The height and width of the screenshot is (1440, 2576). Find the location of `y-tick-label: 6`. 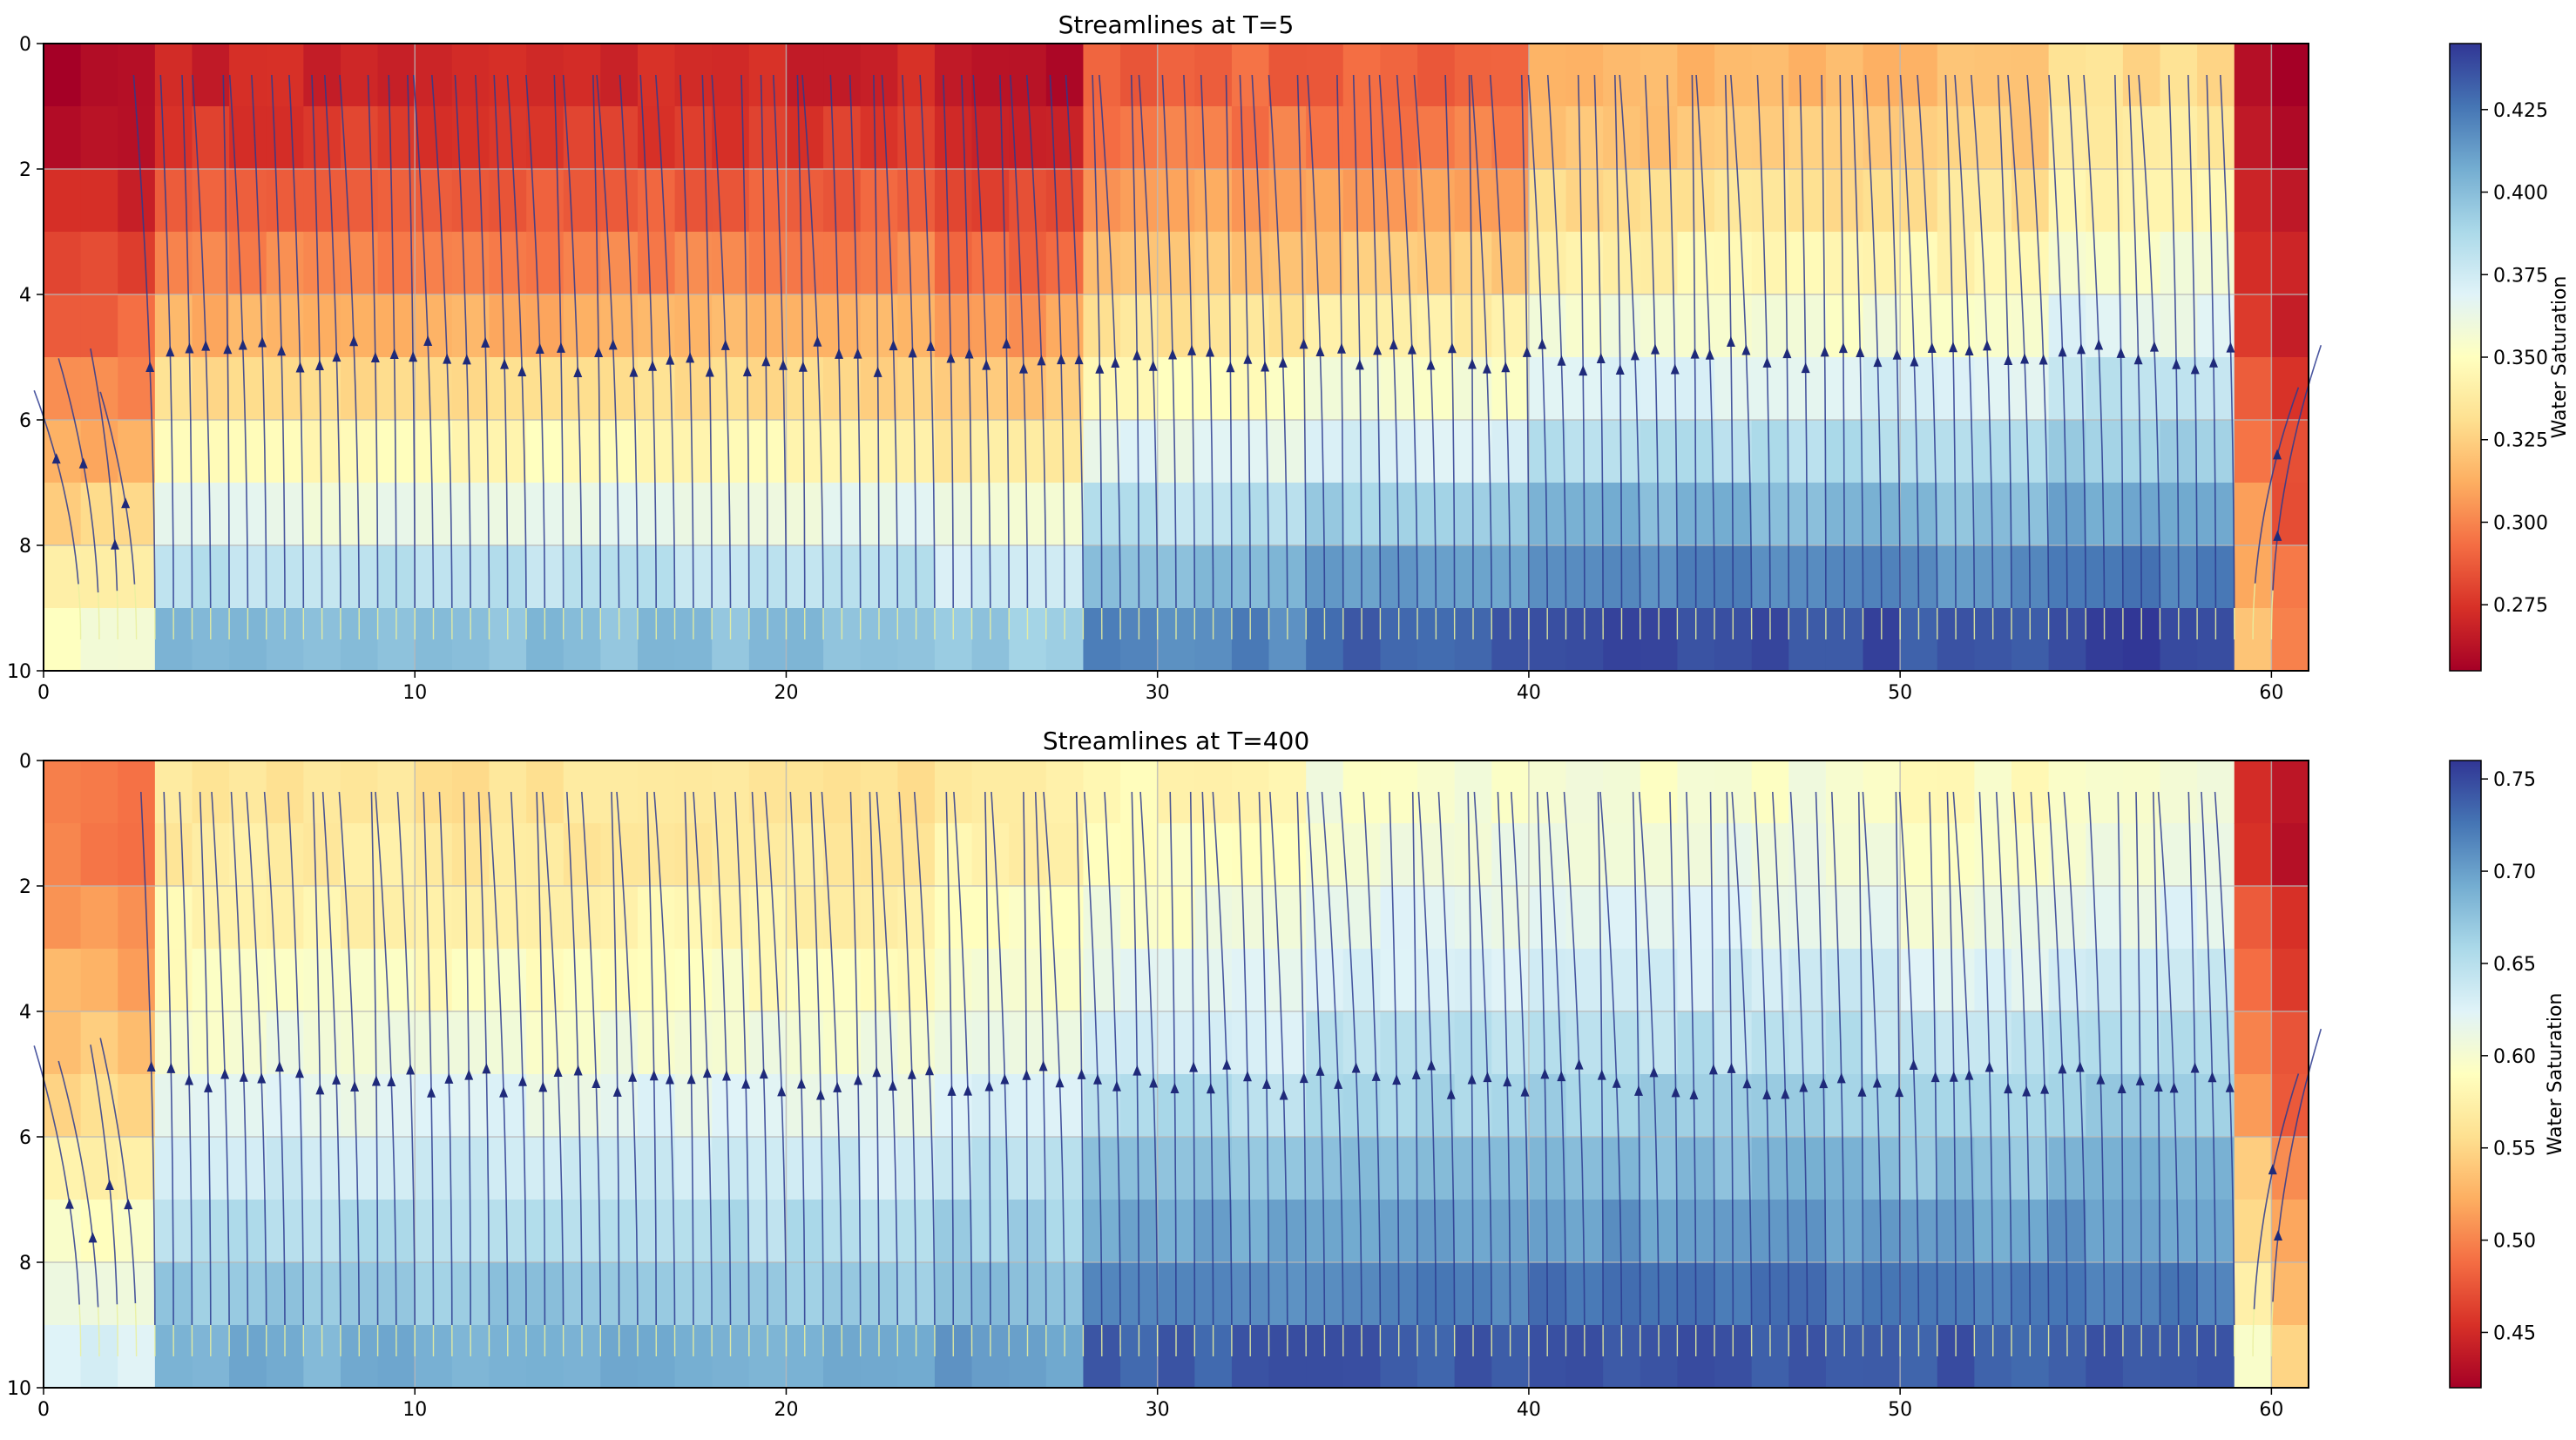

y-tick-label: 6 is located at coordinates (25, 1138).